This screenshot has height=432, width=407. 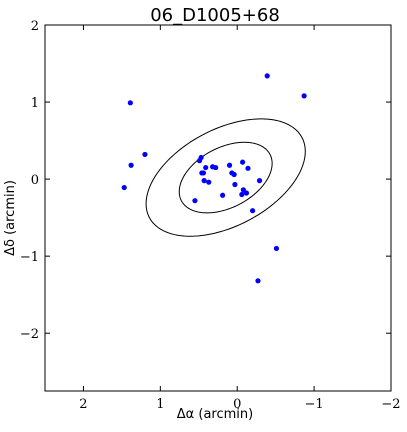 I want to click on x-tick-label: −2, so click(x=390, y=404).